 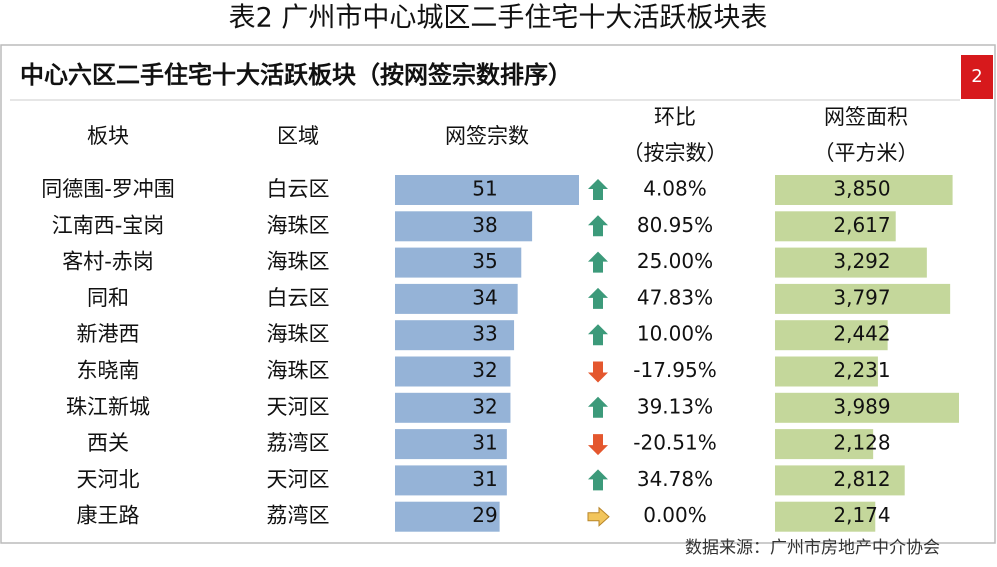 What do you see at coordinates (484, 297) in the screenshot?
I see `count-value: 34` at bounding box center [484, 297].